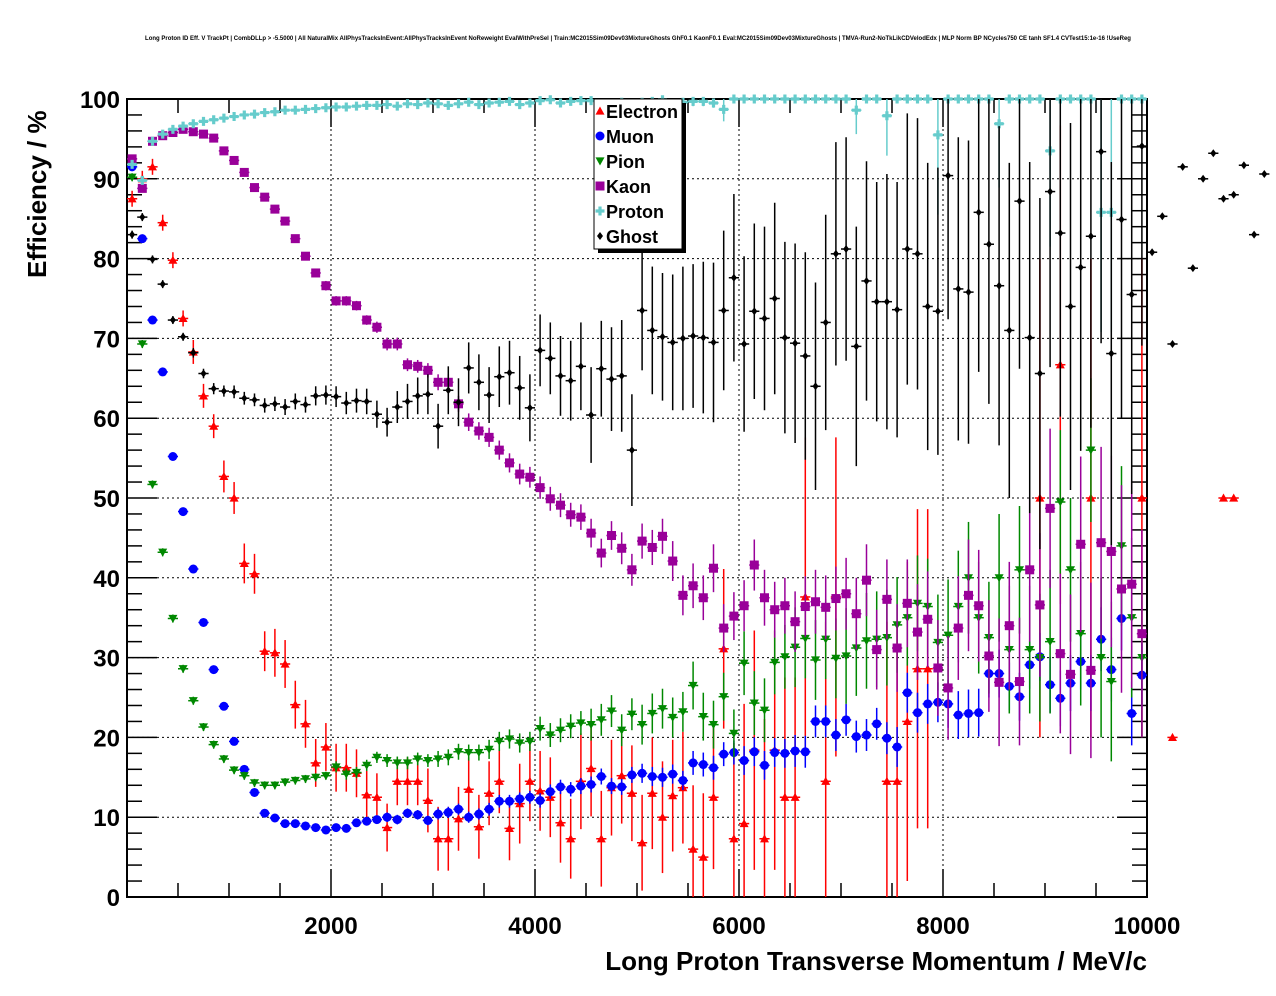 This screenshot has width=1276, height=996. Describe the element at coordinates (642, 112) in the screenshot. I see `legend-label: Electron` at that location.